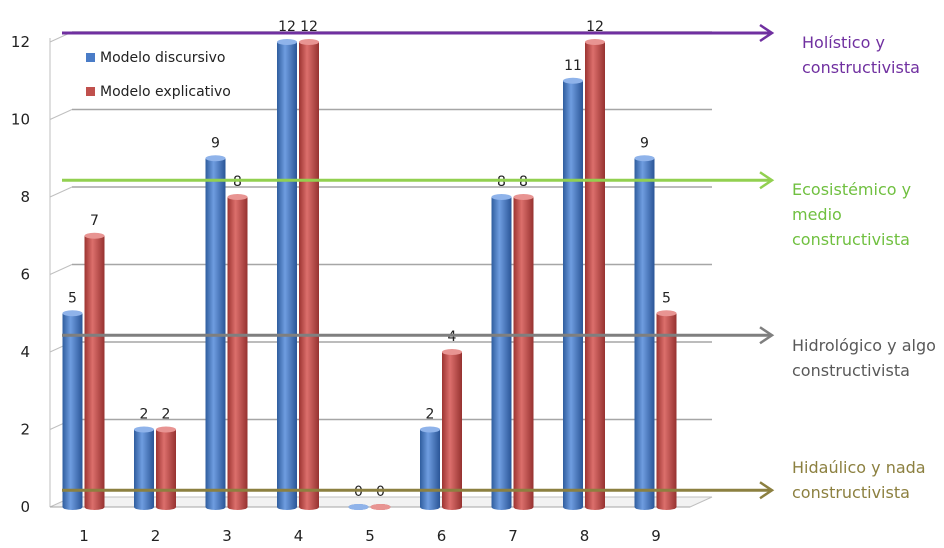 The height and width of the screenshot is (548, 944). What do you see at coordinates (25, 275) in the screenshot?
I see `y-tick-label: 6` at bounding box center [25, 275].